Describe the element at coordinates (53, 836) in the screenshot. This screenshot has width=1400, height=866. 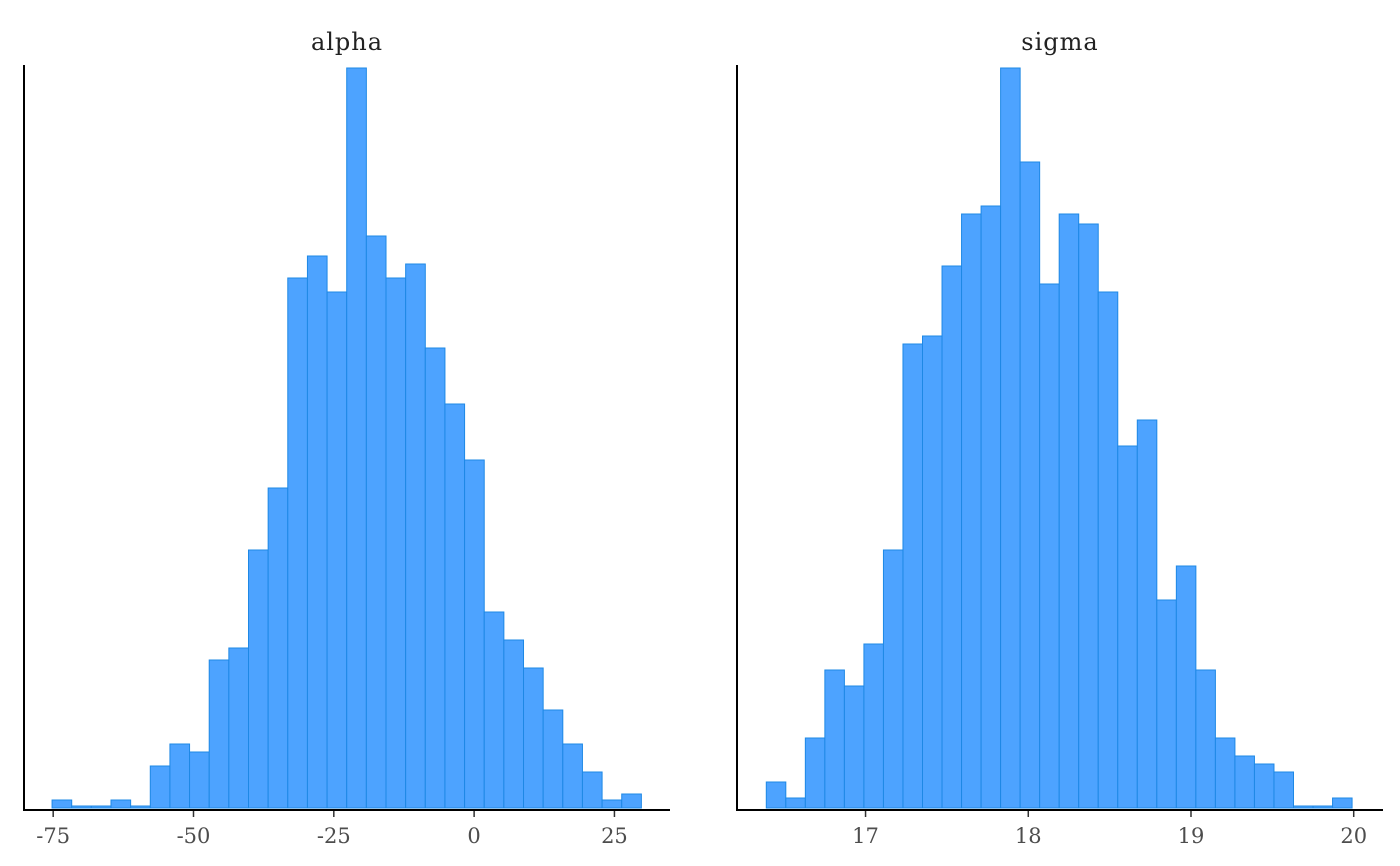
I see `x-tick-label: -75` at that location.